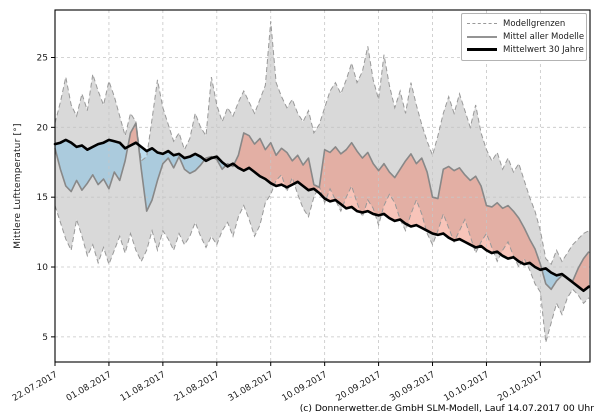  What do you see at coordinates (543, 49) in the screenshot?
I see `legend-label: Mittelwert 30 Jahre` at bounding box center [543, 49].